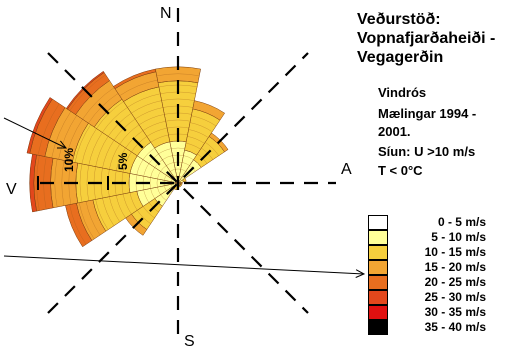 The width and height of the screenshot is (509, 349). Describe the element at coordinates (455, 252) in the screenshot. I see `legend-label-2: 10 - 15 m/s` at that location.